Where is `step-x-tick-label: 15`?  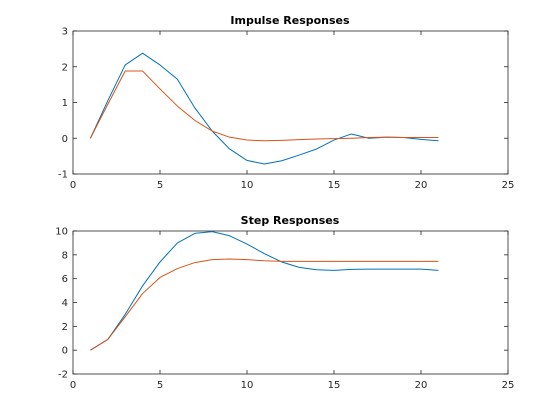
step-x-tick-label: 15 is located at coordinates (334, 385).